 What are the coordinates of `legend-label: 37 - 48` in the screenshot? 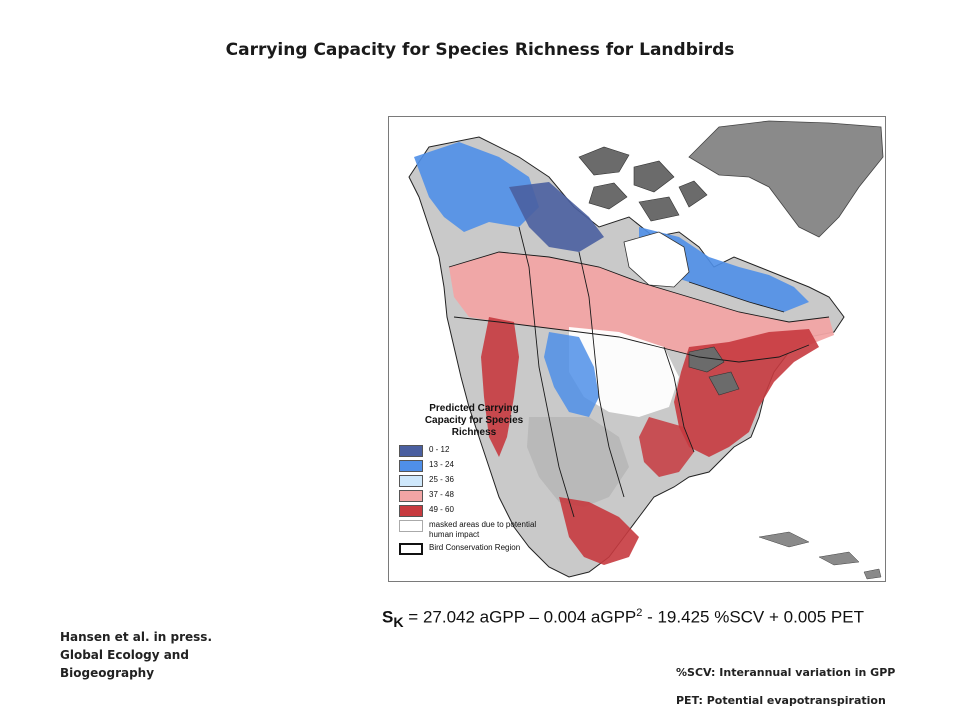 It's located at (441, 494).